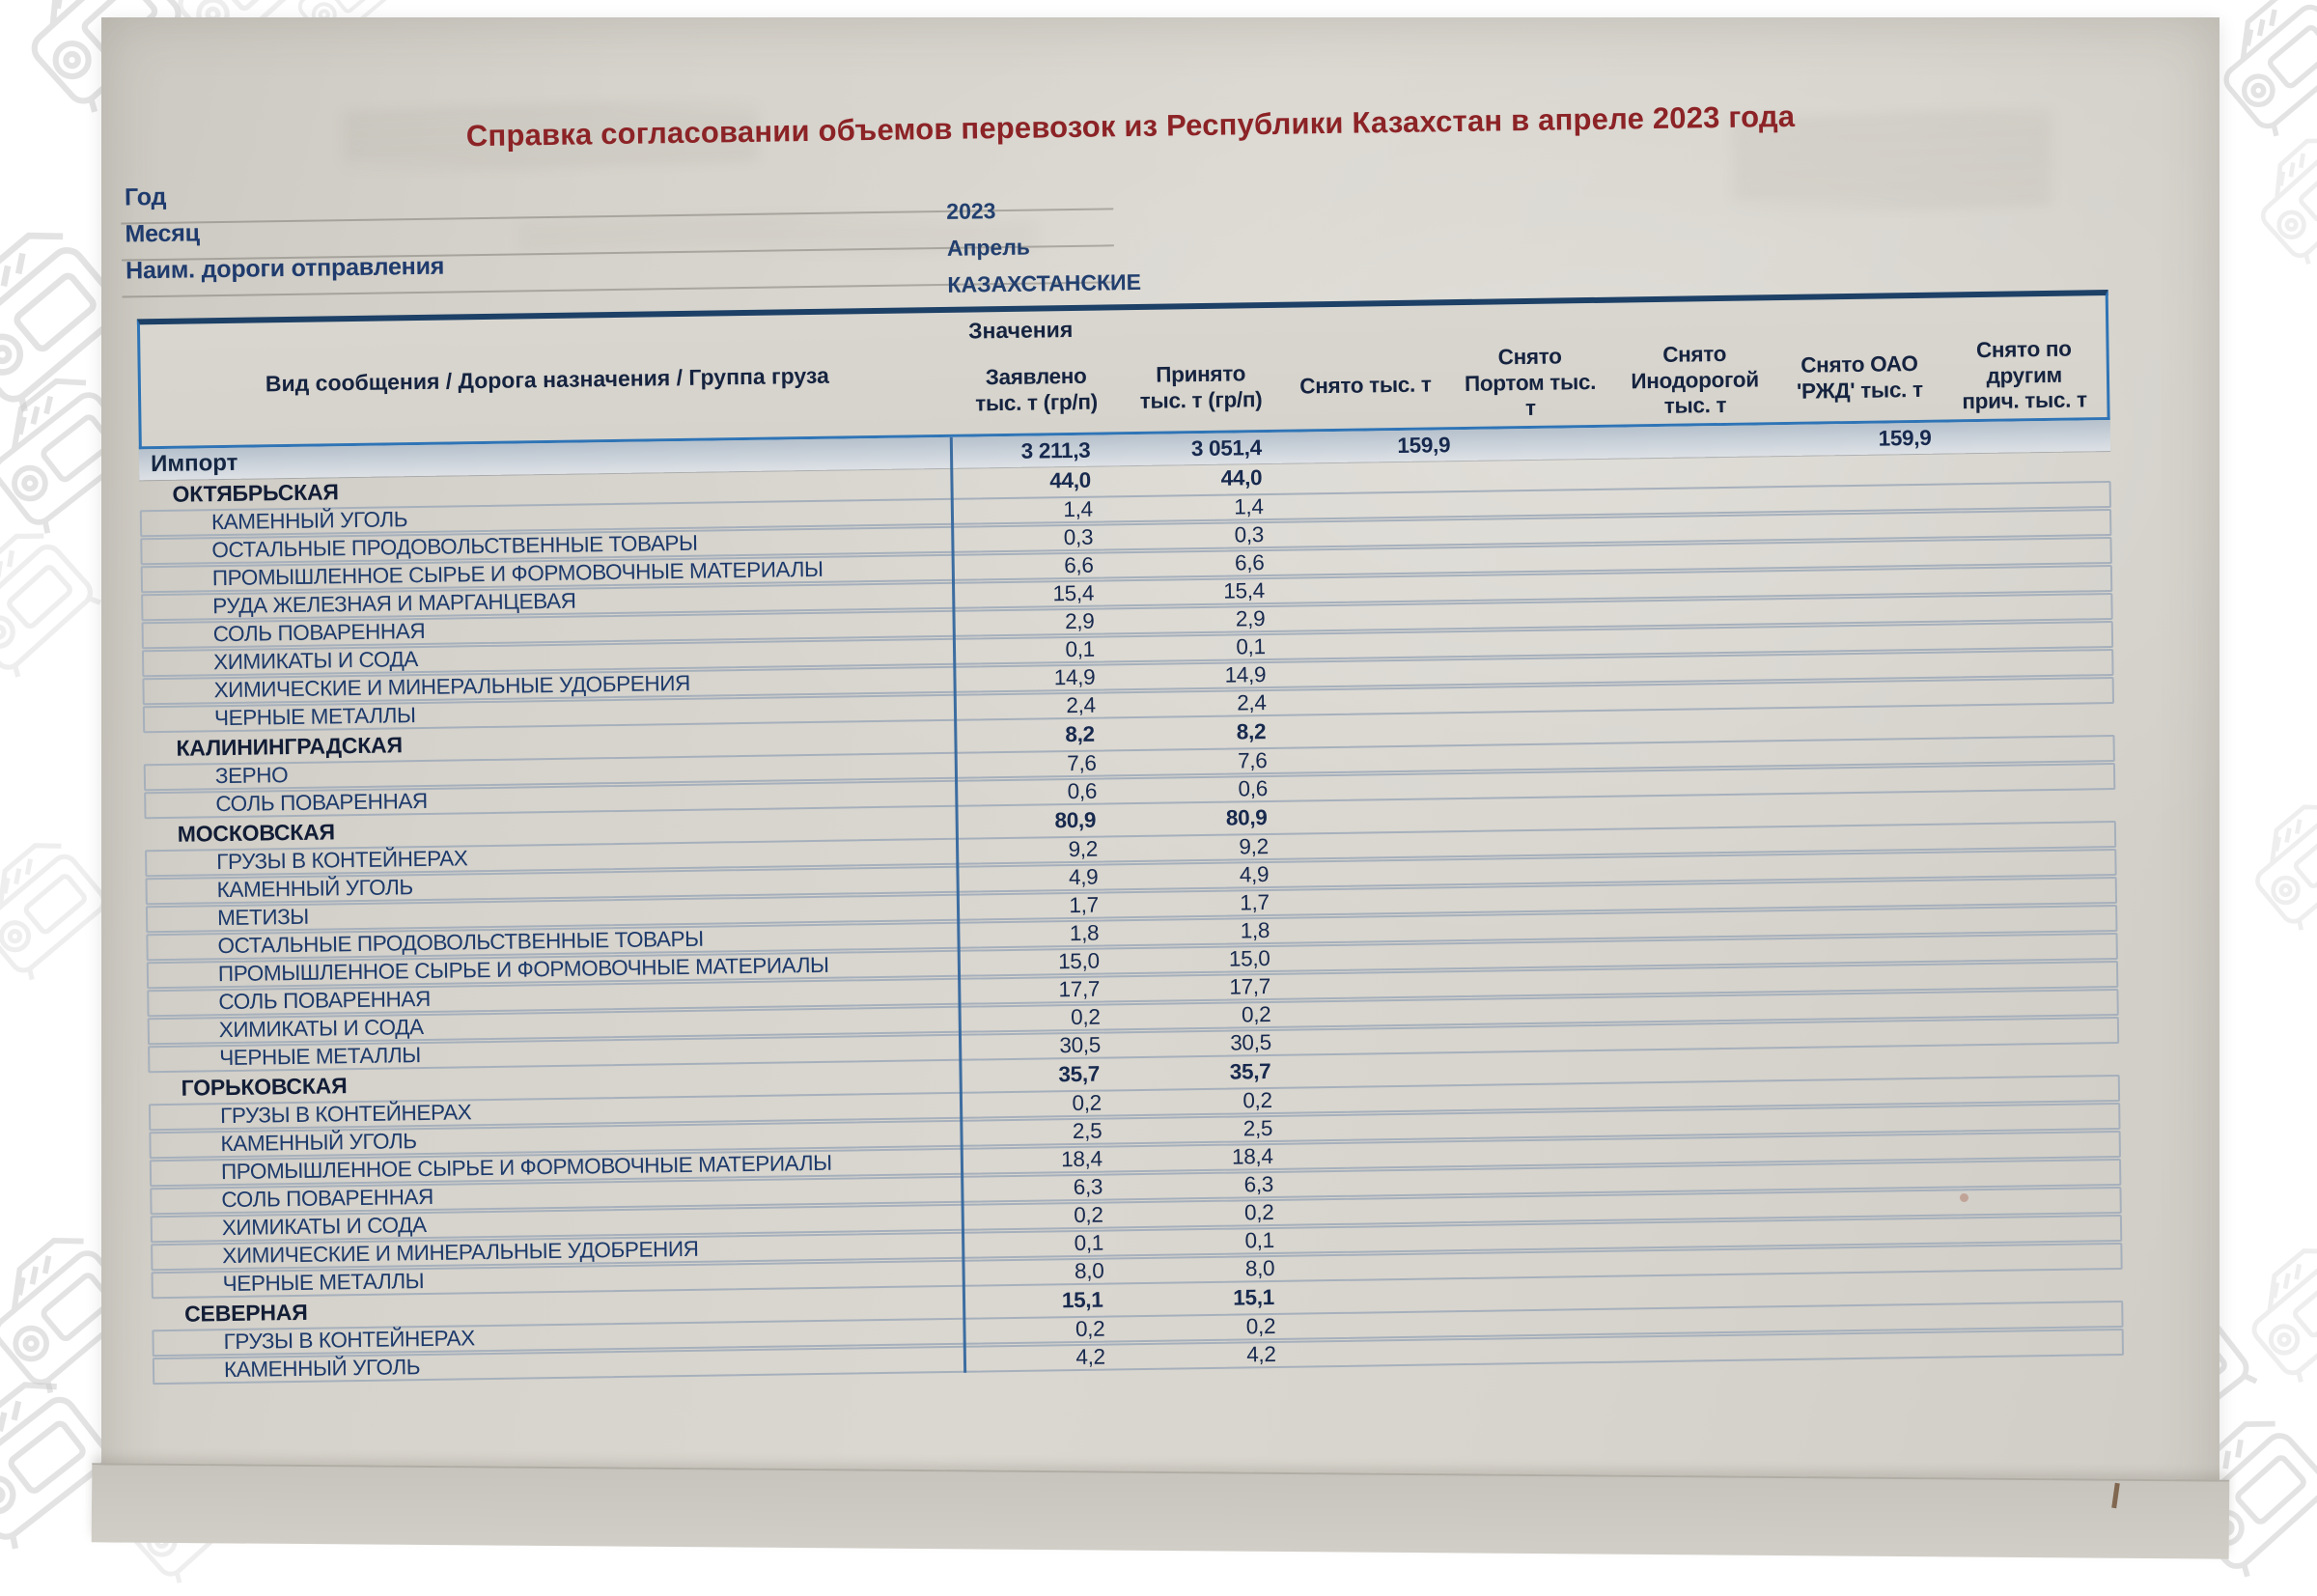 This screenshot has width=2317, height=1596. What do you see at coordinates (1695, 380) in the screenshot?
I see `value-column-header: Снято Инодорогой тыс. т` at bounding box center [1695, 380].